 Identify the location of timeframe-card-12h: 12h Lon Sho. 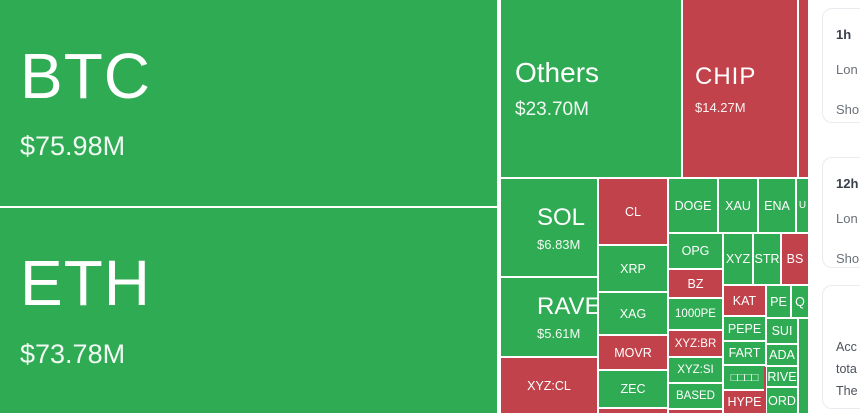
(841, 212).